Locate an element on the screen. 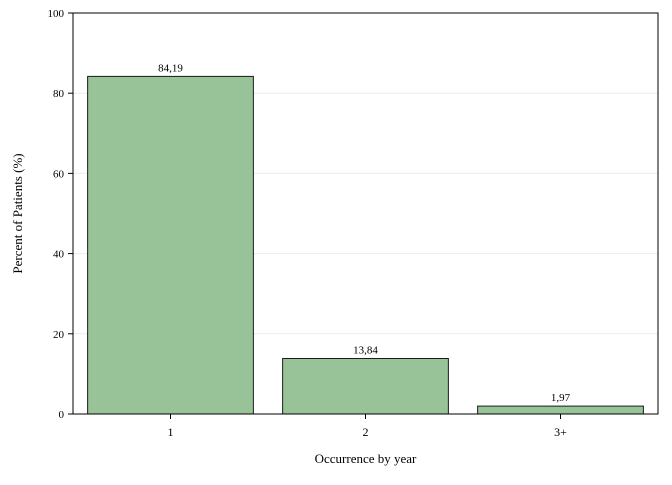 The height and width of the screenshot is (485, 672). y-tick-label: 40 is located at coordinates (59, 255).